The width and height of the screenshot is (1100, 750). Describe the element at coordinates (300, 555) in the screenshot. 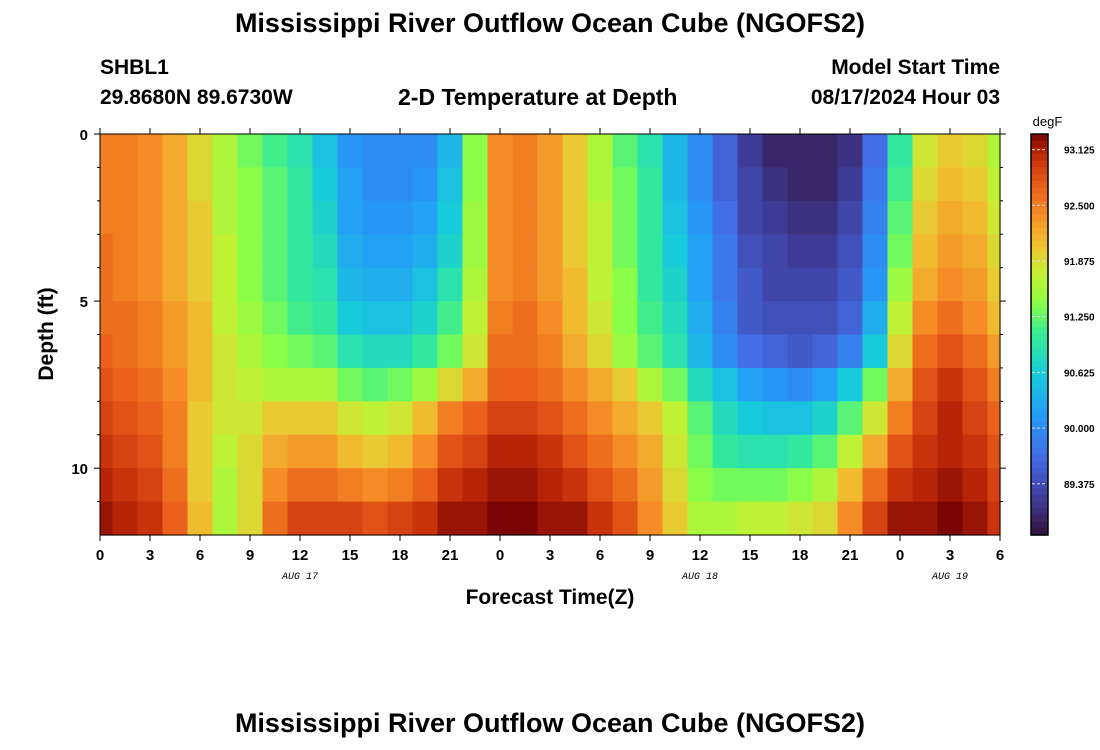

I see `x-tick-label: 12` at that location.